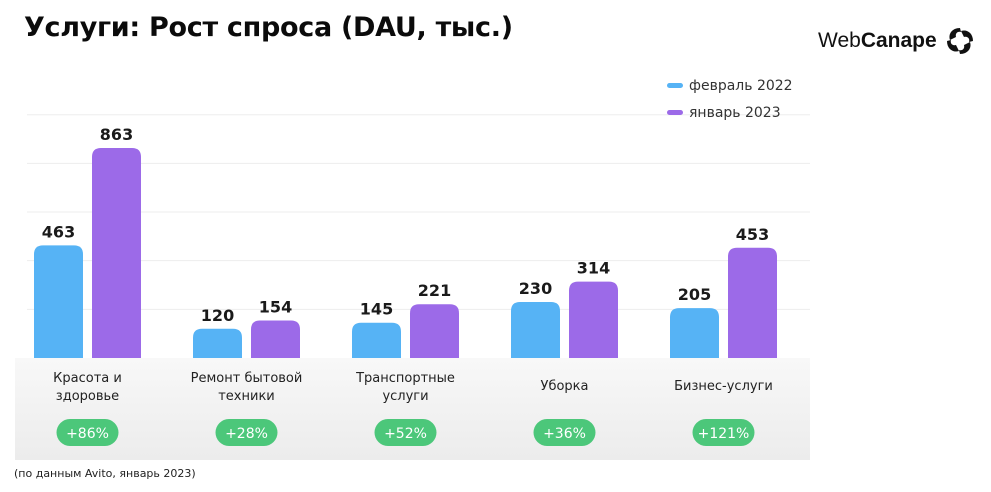  I want to click on data-label: 154, so click(275, 307).